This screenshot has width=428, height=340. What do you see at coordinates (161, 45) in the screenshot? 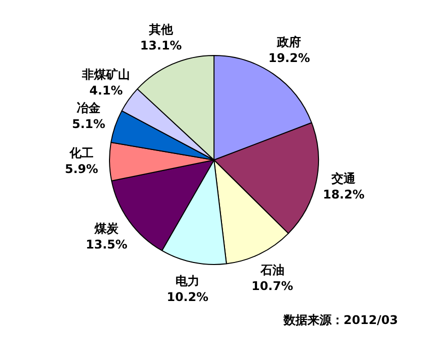
I see `data-label: 13.1%` at bounding box center [161, 45].